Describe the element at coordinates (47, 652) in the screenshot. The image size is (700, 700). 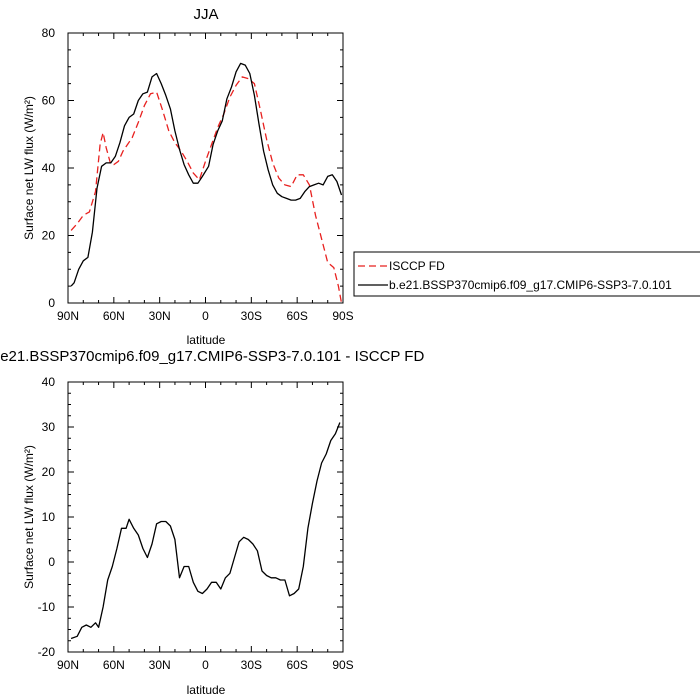
I see `y-tick-label: -20` at that location.